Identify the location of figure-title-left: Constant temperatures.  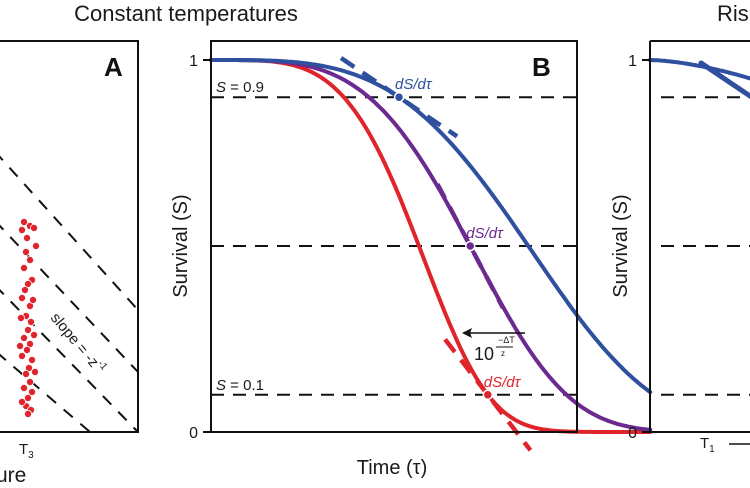
(186, 13).